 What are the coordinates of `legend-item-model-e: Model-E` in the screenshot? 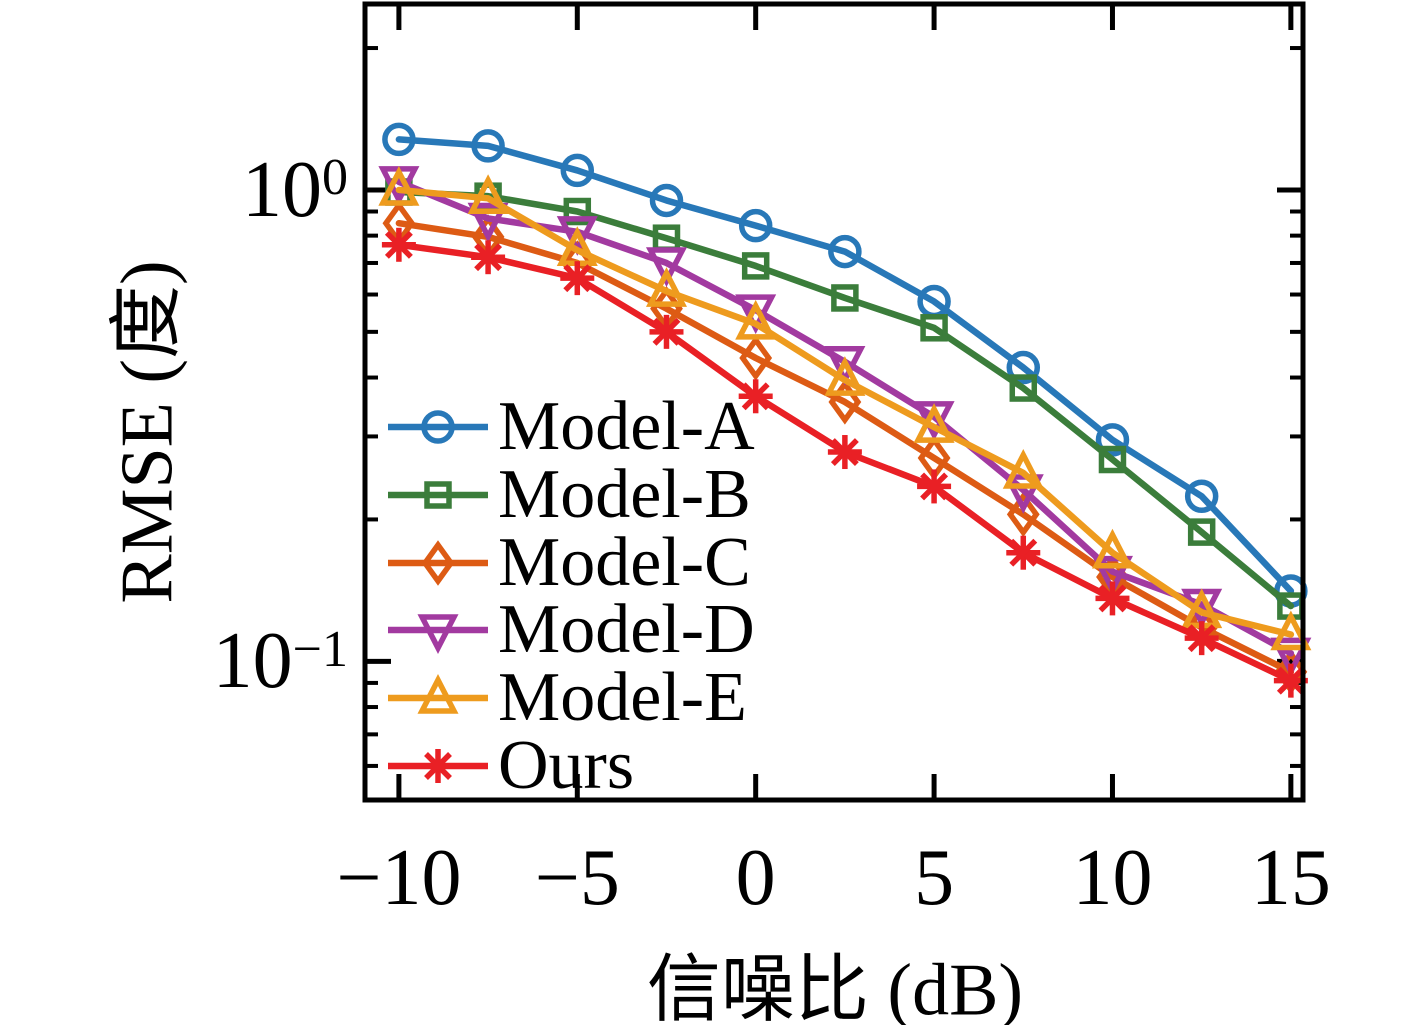 It's located at (567, 698).